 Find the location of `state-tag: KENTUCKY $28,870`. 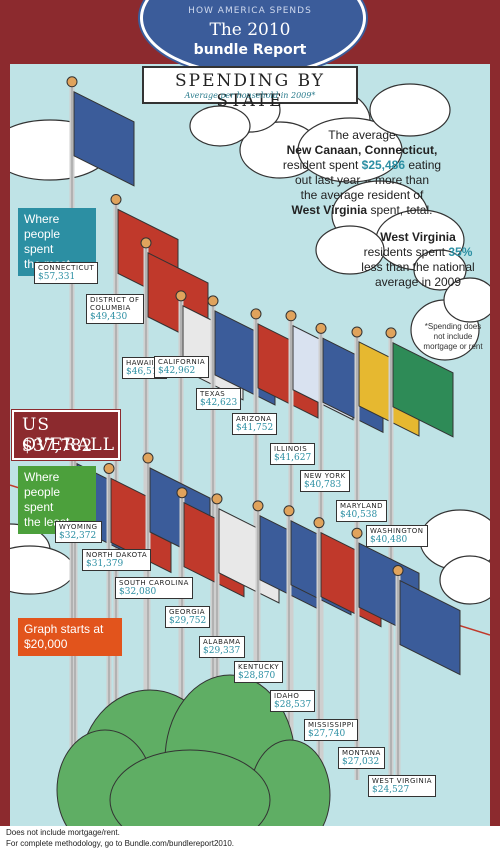

state-tag: KENTUCKY $28,870 is located at coordinates (259, 672).